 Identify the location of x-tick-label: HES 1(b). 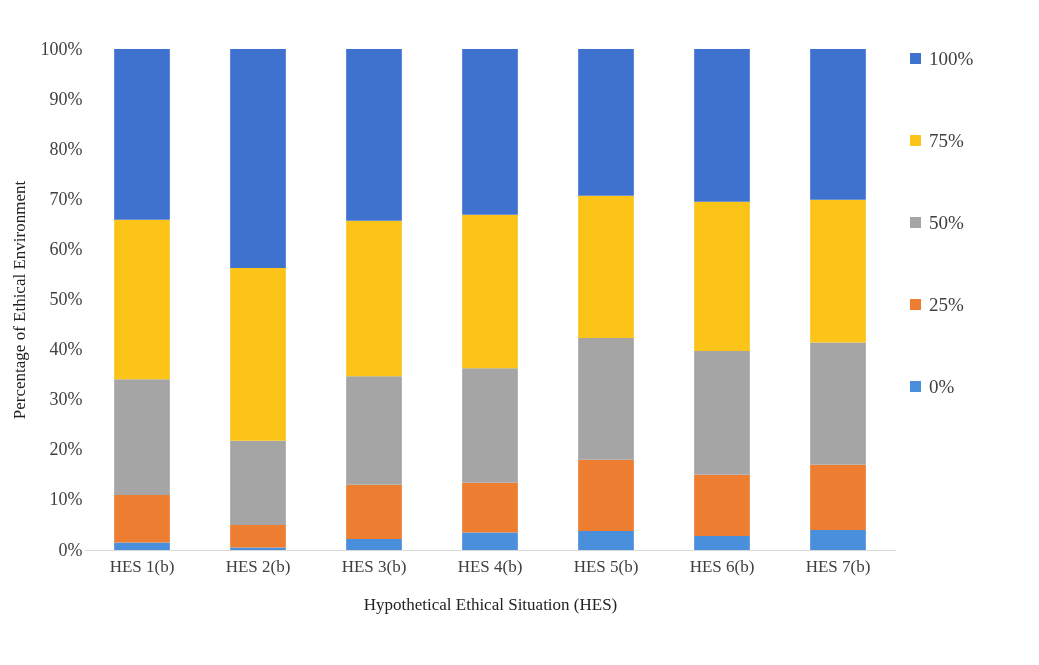
(142, 566).